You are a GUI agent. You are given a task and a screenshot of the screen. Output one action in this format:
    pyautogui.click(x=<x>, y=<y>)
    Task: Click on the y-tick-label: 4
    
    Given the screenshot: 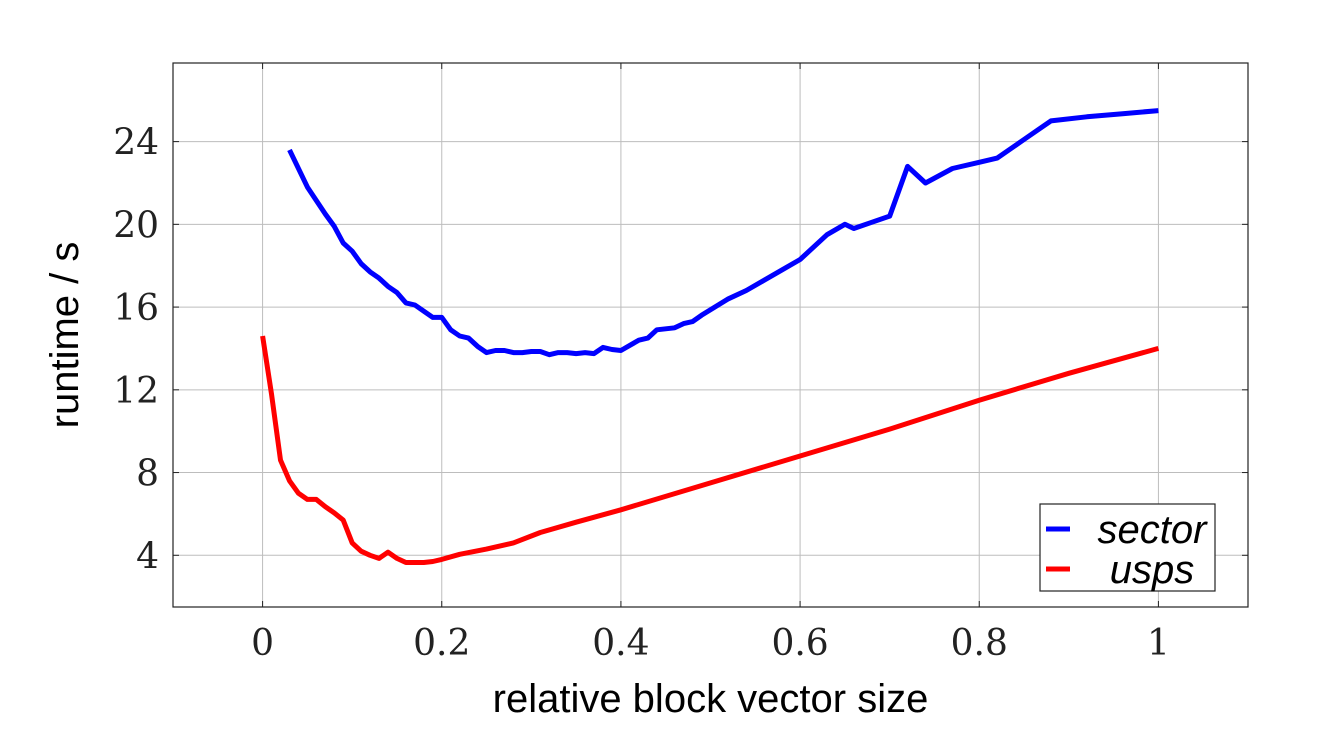 What is the action you would take?
    pyautogui.click(x=147, y=556)
    